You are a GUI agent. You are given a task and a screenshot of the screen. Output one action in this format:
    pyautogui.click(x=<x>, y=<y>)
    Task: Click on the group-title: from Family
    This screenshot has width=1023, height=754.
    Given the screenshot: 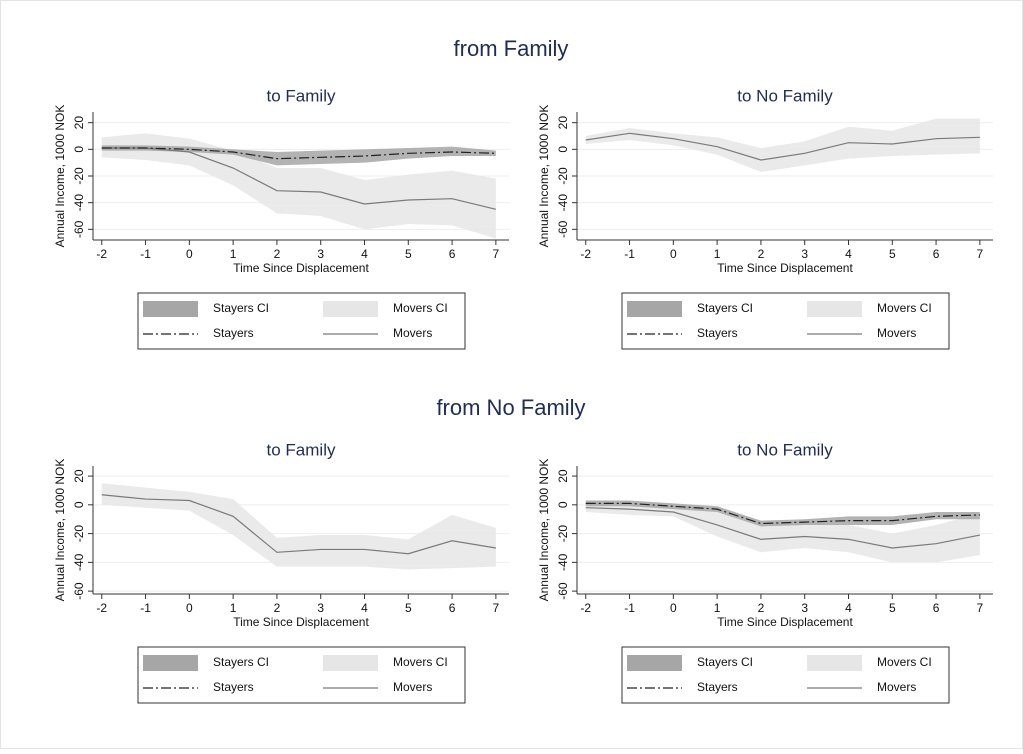 What is the action you would take?
    pyautogui.click(x=511, y=48)
    